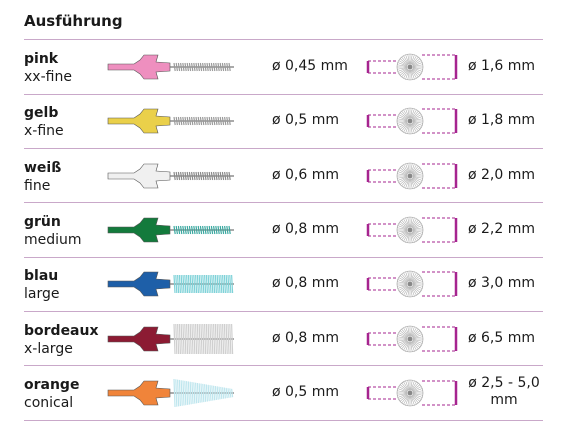 Image resolution: width=567 pixels, height=440 pixels. What do you see at coordinates (52, 384) in the screenshot?
I see `brush-color-name: orange` at bounding box center [52, 384].